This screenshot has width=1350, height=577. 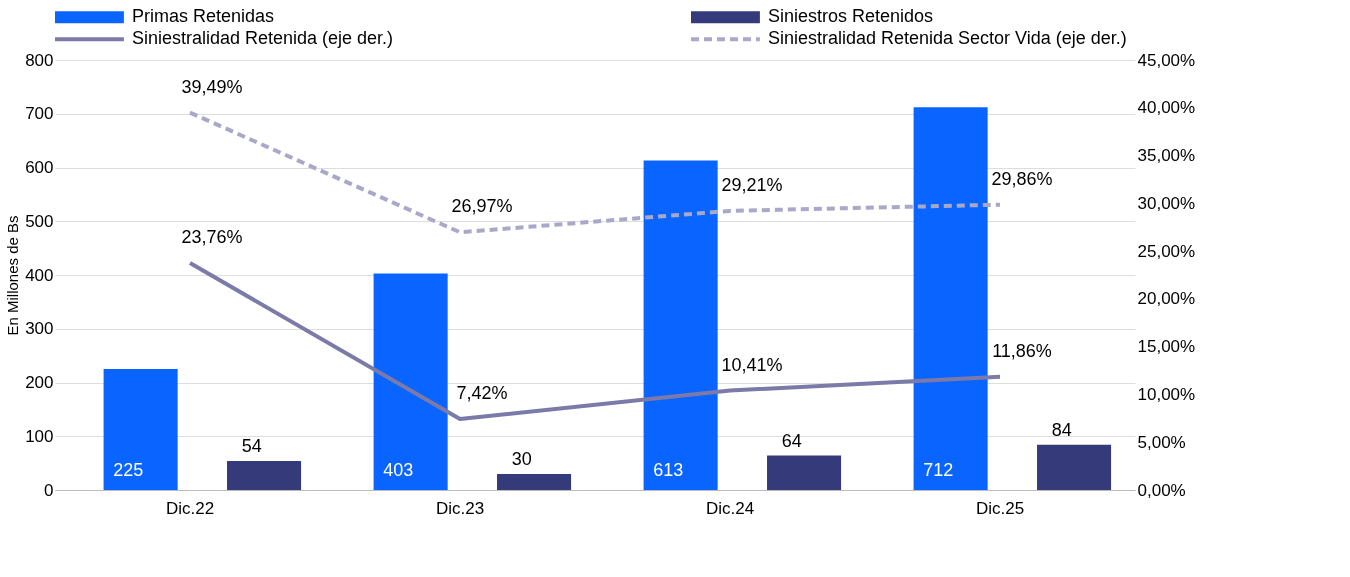 What do you see at coordinates (668, 470) in the screenshot?
I see `data-label: 613` at bounding box center [668, 470].